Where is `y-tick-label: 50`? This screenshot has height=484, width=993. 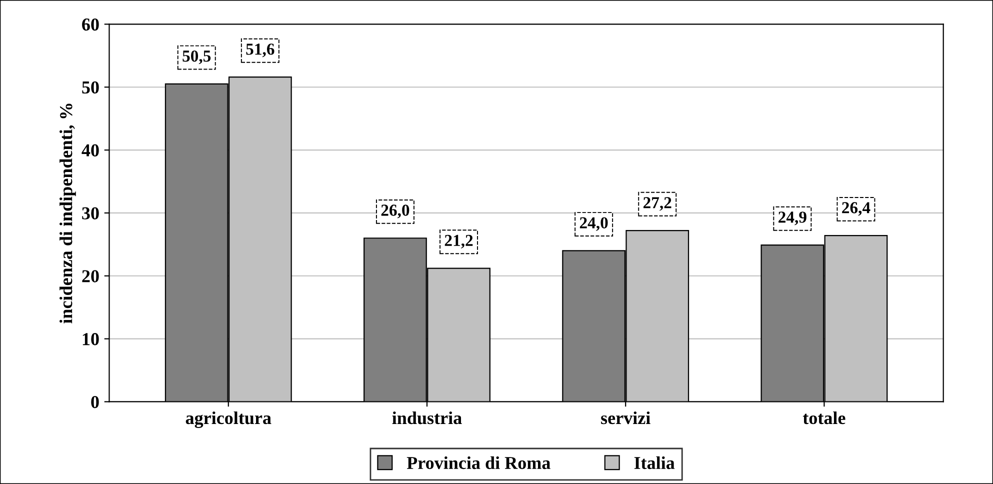 y-tick-label: 50 is located at coordinates (90, 87).